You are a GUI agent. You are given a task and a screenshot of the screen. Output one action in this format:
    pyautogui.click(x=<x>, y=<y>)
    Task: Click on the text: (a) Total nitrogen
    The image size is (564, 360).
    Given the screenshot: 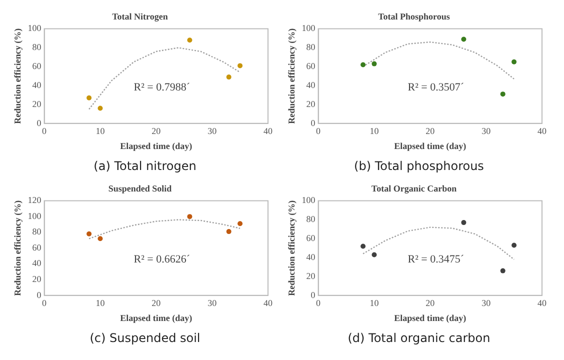 What is the action you would take?
    pyautogui.click(x=145, y=166)
    